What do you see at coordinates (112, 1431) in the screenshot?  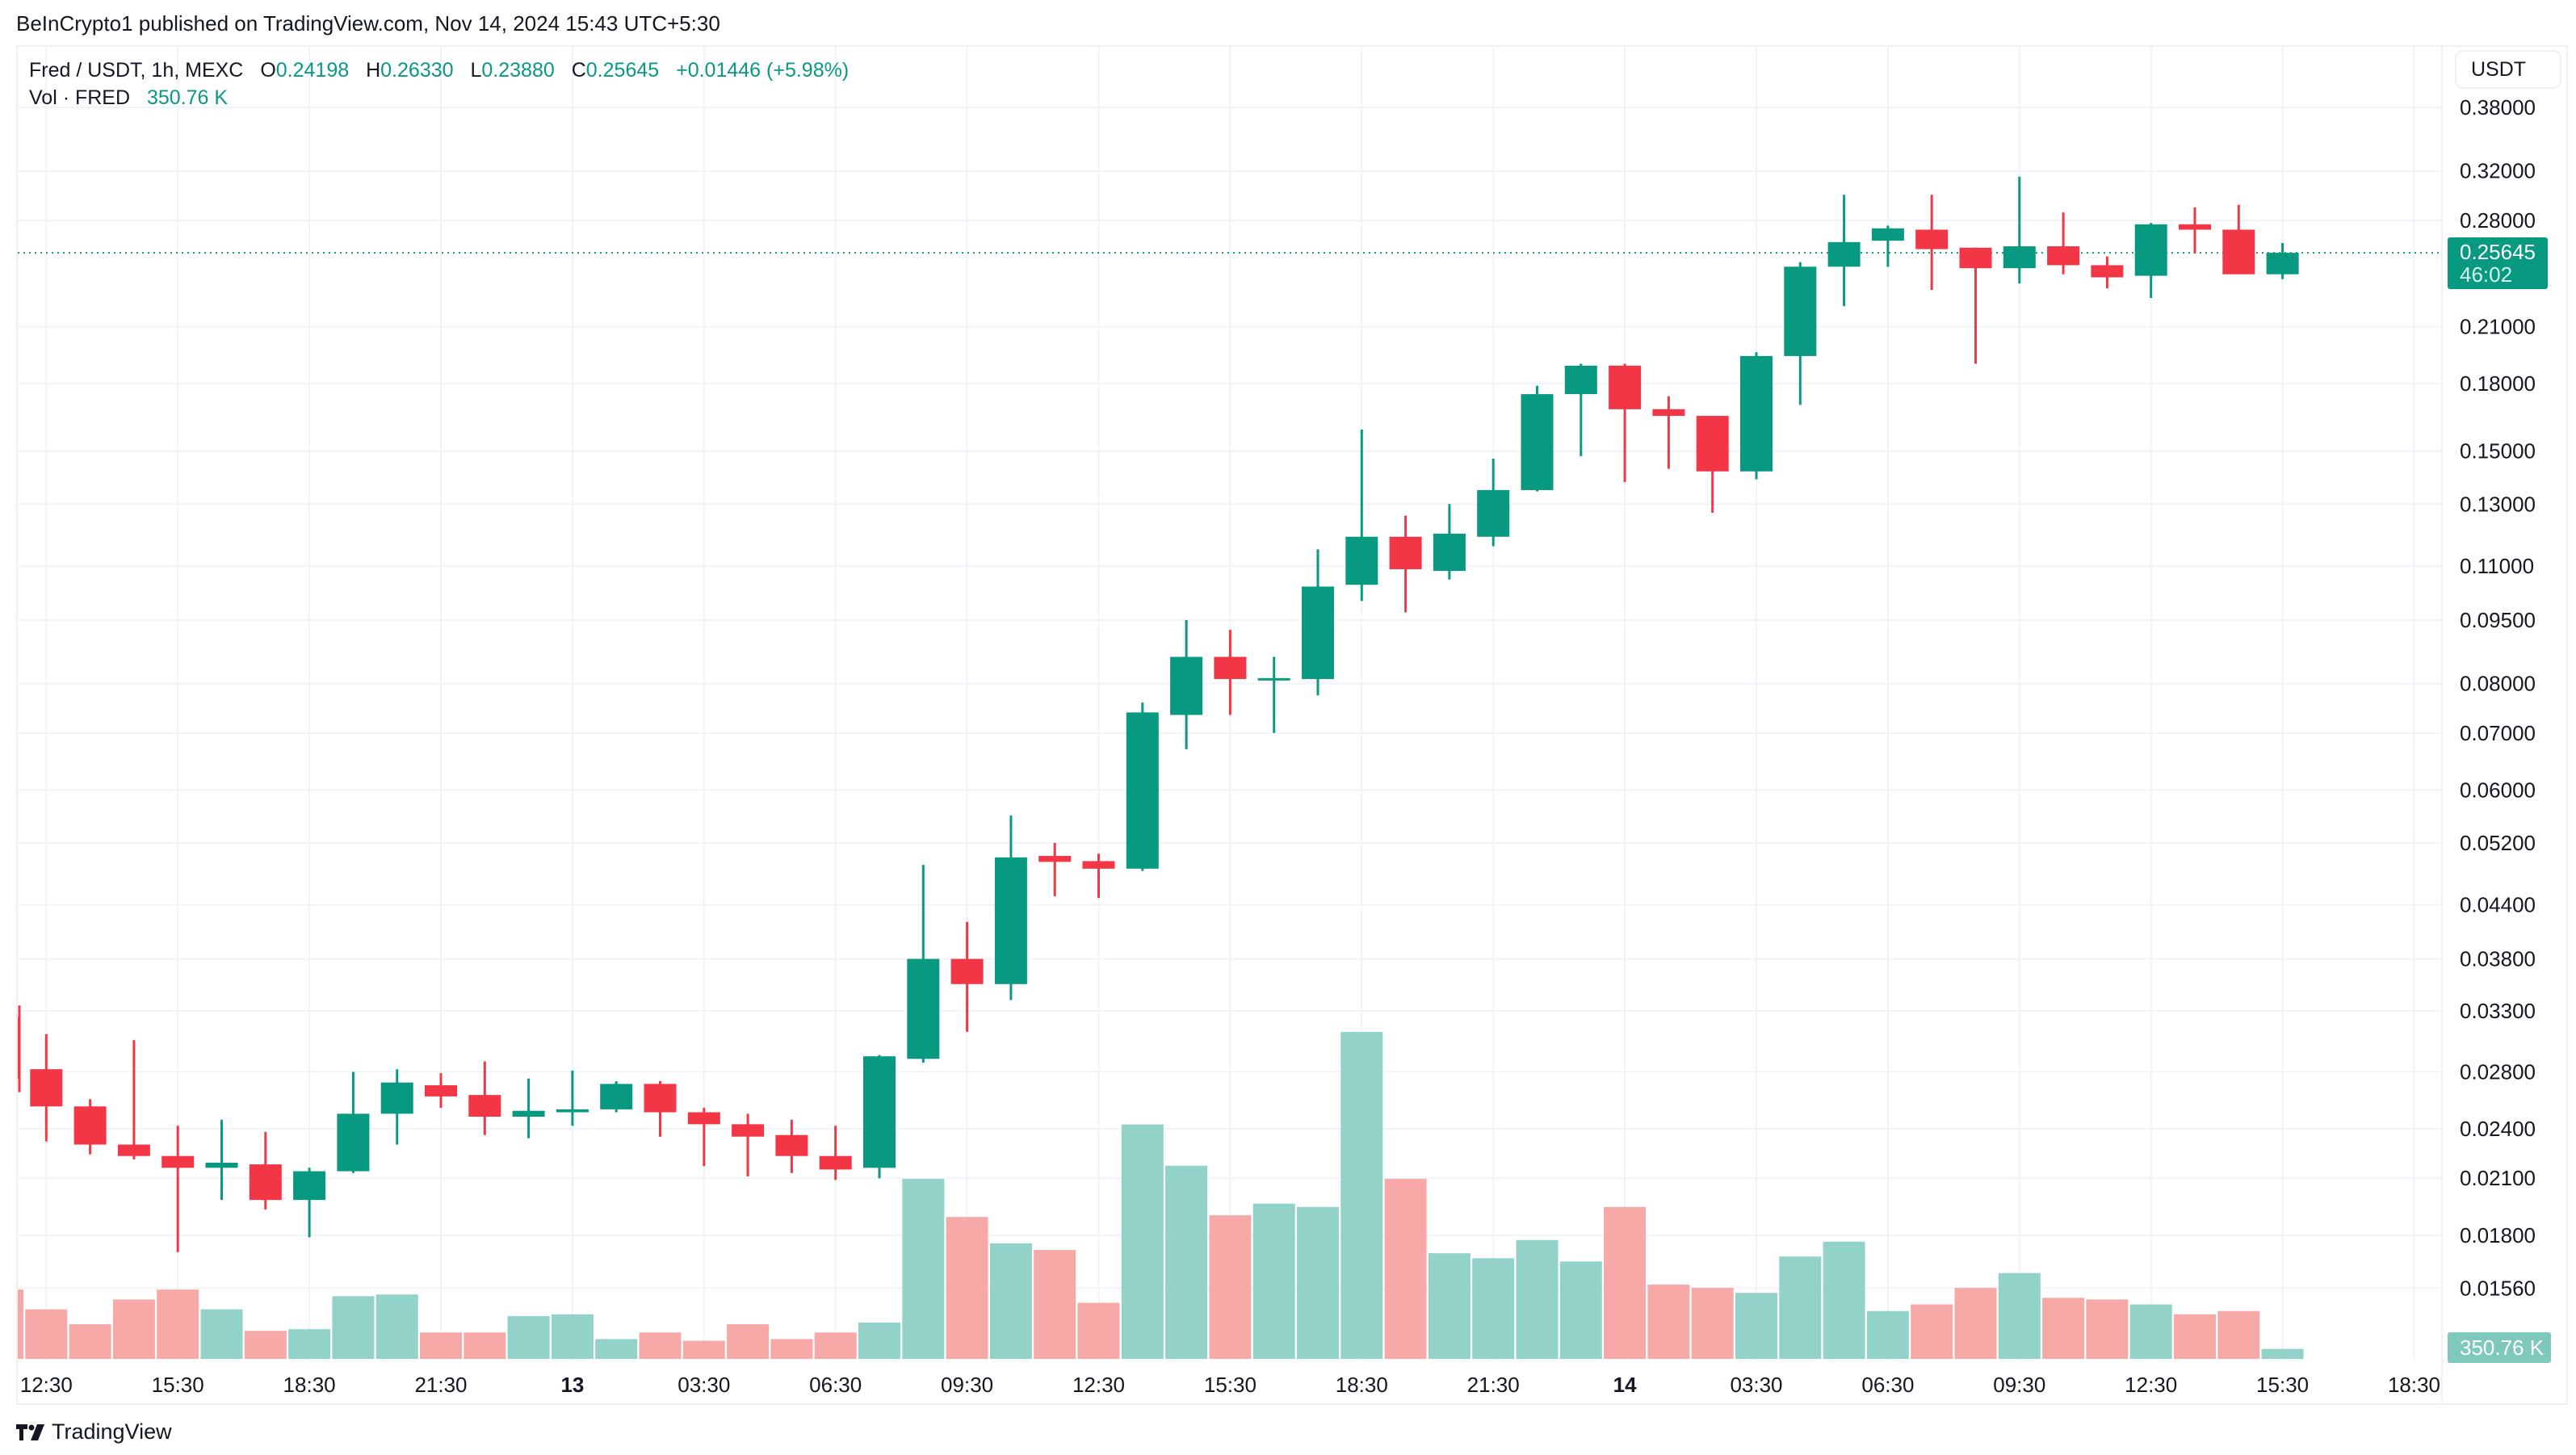 I see `footer-brand-text: TradingView` at bounding box center [112, 1431].